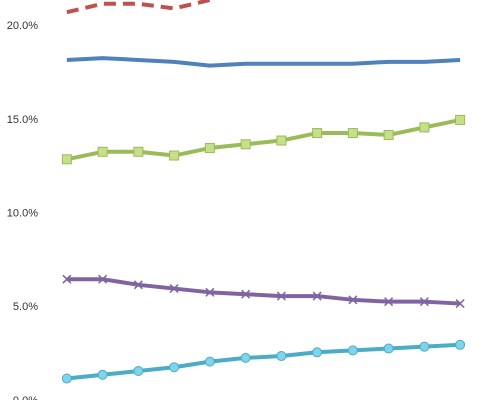 The width and height of the screenshot is (495, 400). I want to click on y-tick-label: 20.0%, so click(22, 26).